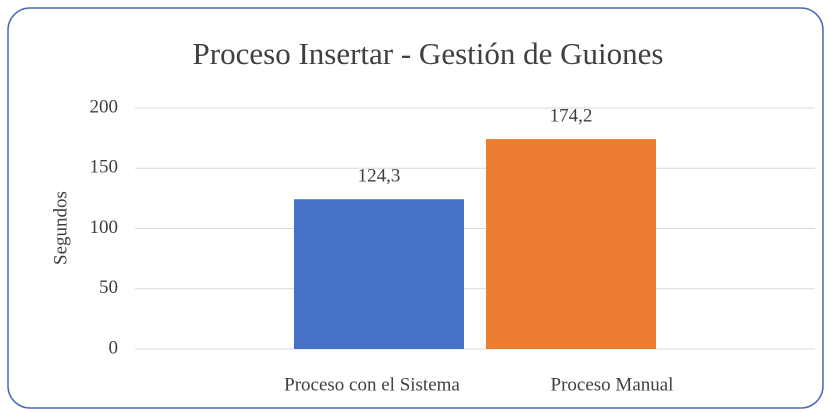  Describe the element at coordinates (372, 384) in the screenshot. I see `legend-entry: Proceso con el Sistema` at that location.